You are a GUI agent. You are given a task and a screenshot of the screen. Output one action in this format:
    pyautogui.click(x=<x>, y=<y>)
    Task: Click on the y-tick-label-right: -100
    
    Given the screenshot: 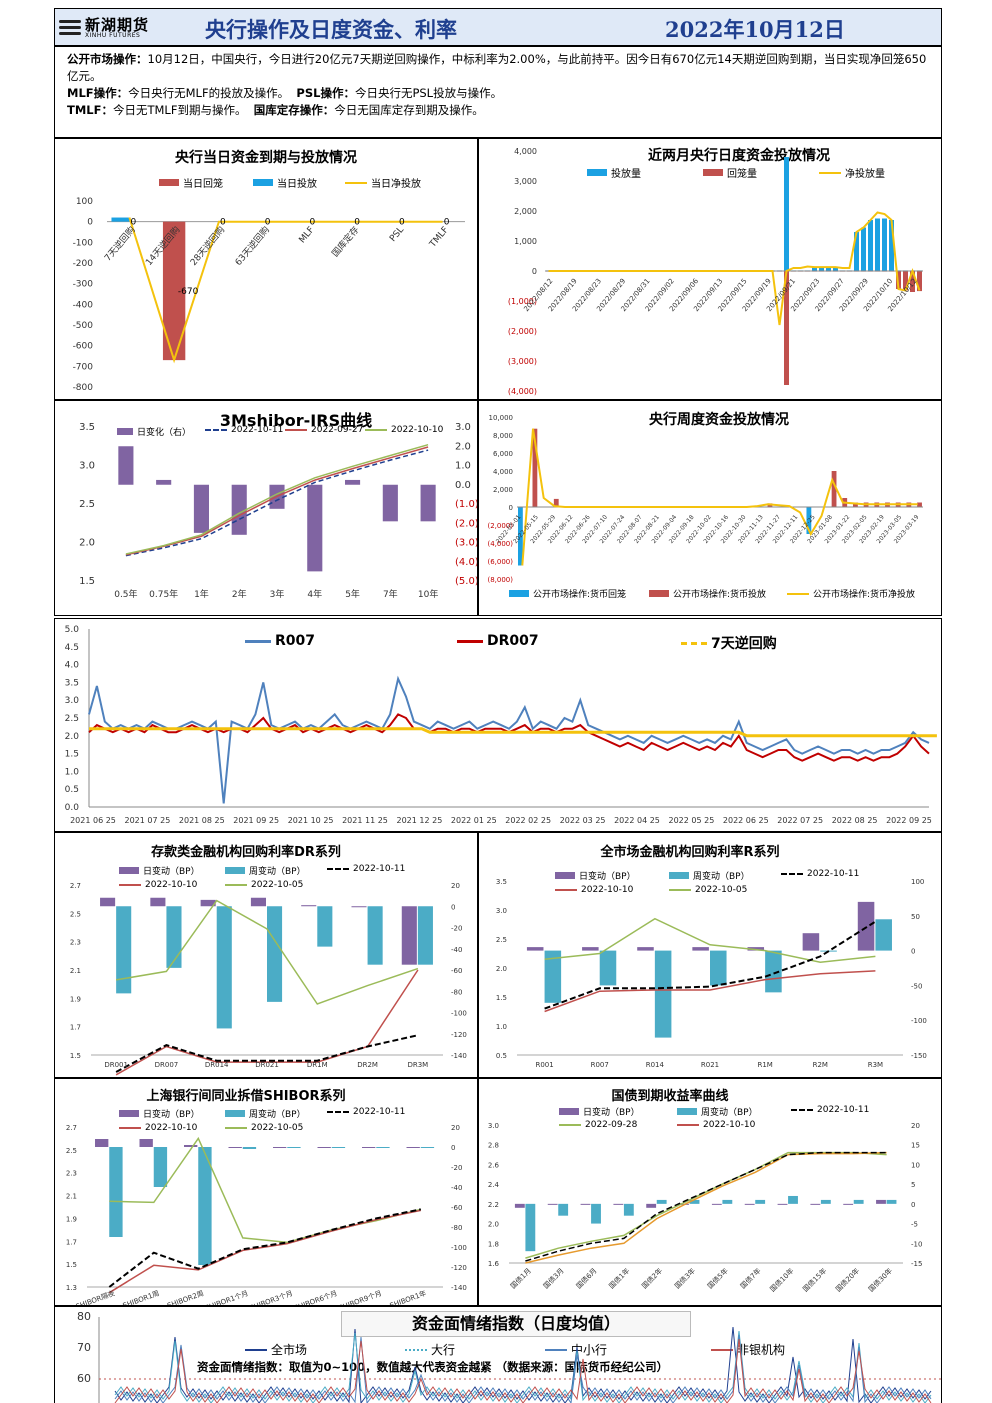 What is the action you would take?
    pyautogui.click(x=459, y=1014)
    